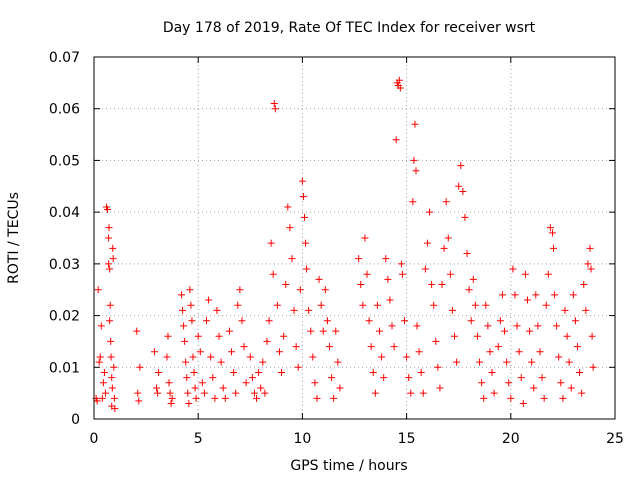 Image resolution: width=640 pixels, height=480 pixels. I want to click on x-tick-label: 0, so click(94, 439).